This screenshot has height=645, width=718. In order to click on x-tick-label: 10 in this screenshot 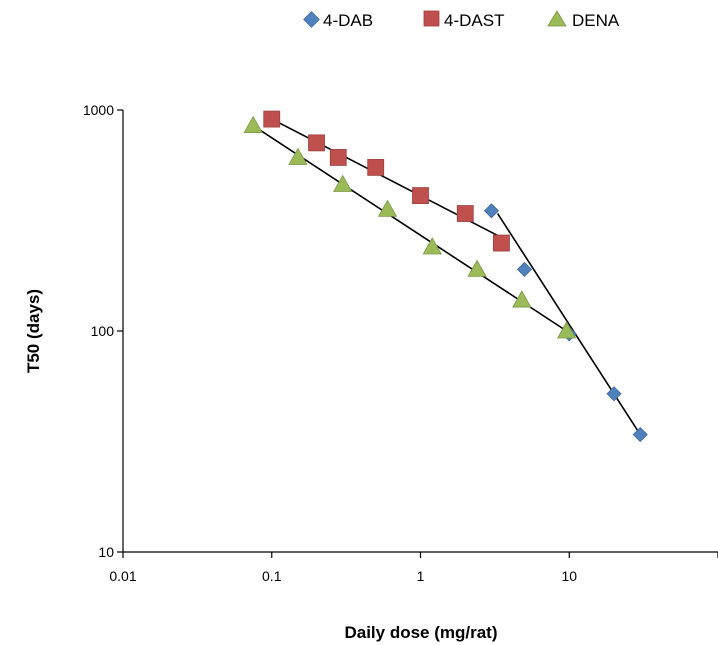, I will do `click(569, 576)`.